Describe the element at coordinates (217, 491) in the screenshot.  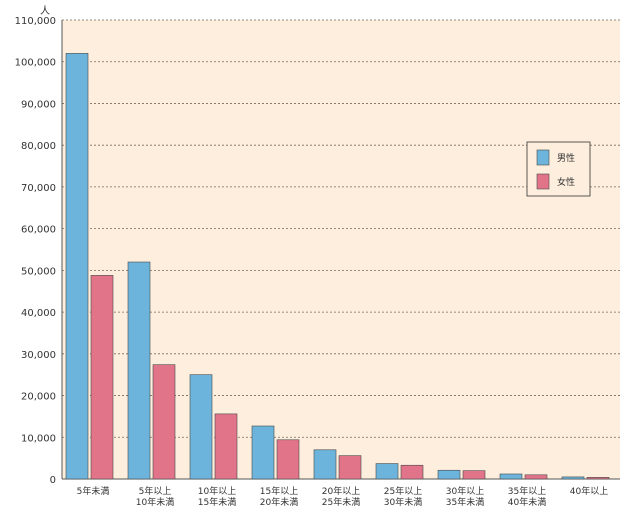
I see `x-tick-label: 10年以上` at that location.